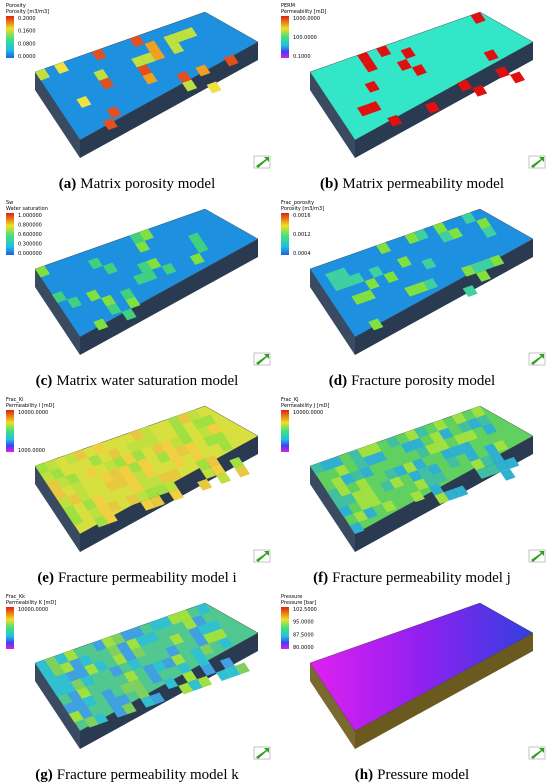 This screenshot has height=784, width=550. Describe the element at coordinates (423, 381) in the screenshot. I see `caption-text: Fracture porosity model` at that location.